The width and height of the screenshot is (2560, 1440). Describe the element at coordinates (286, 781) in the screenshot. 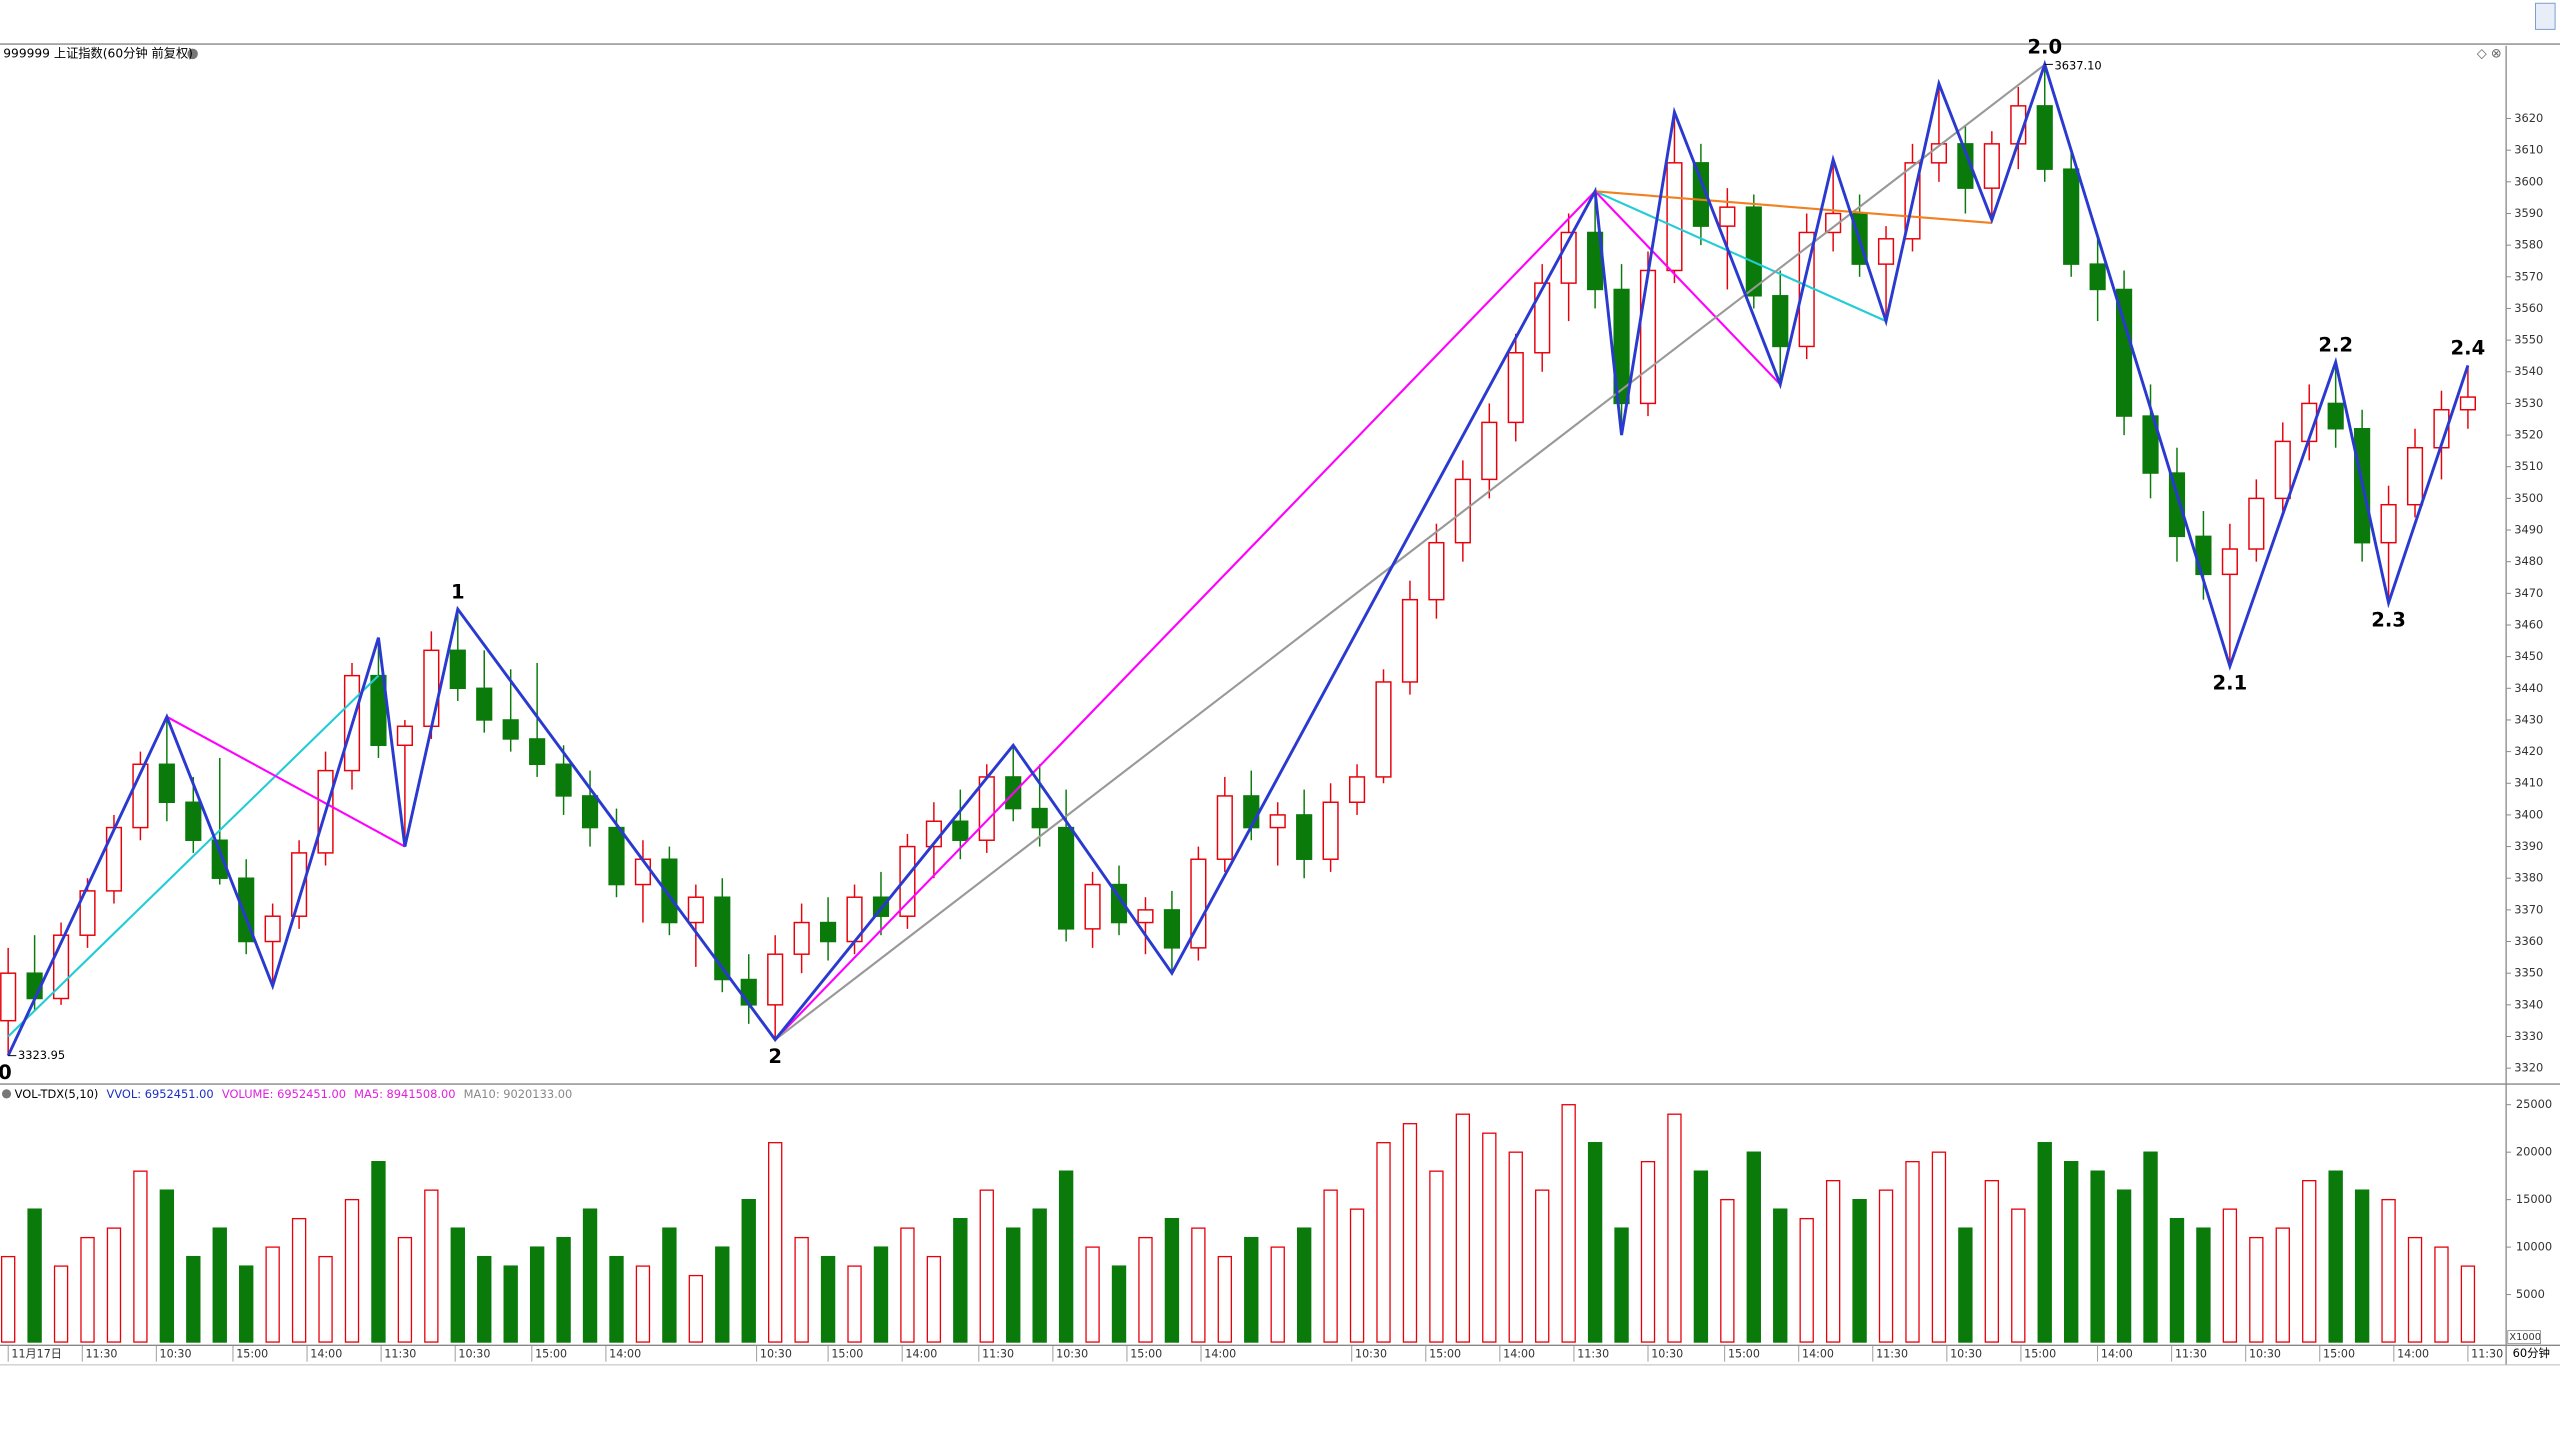

I see `trend-line` at that location.